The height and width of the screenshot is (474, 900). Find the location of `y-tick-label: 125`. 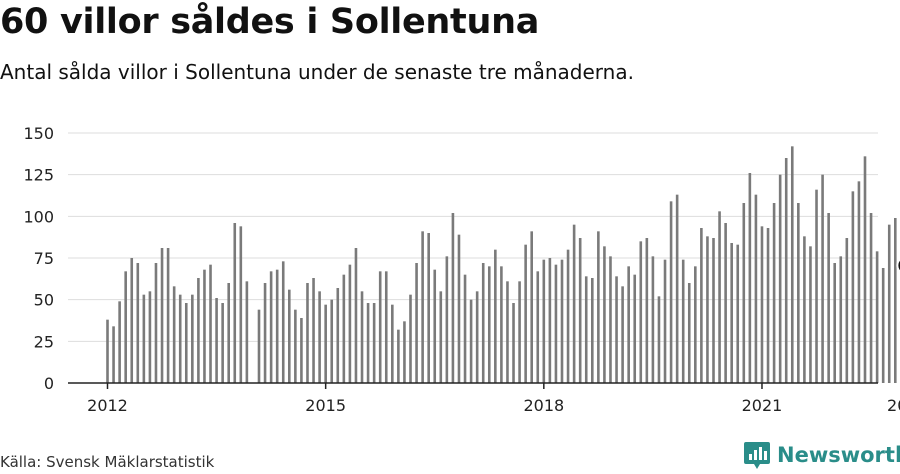

y-tick-label: 125 is located at coordinates (38, 175).